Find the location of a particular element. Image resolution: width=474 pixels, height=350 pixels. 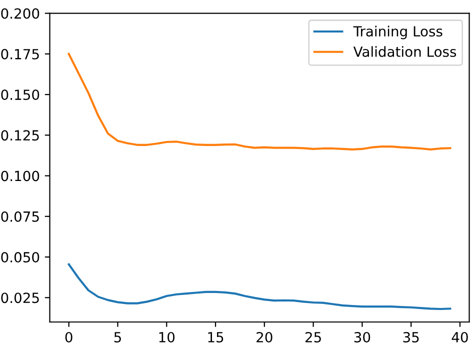

x-tick-label: 40 is located at coordinates (460, 337).